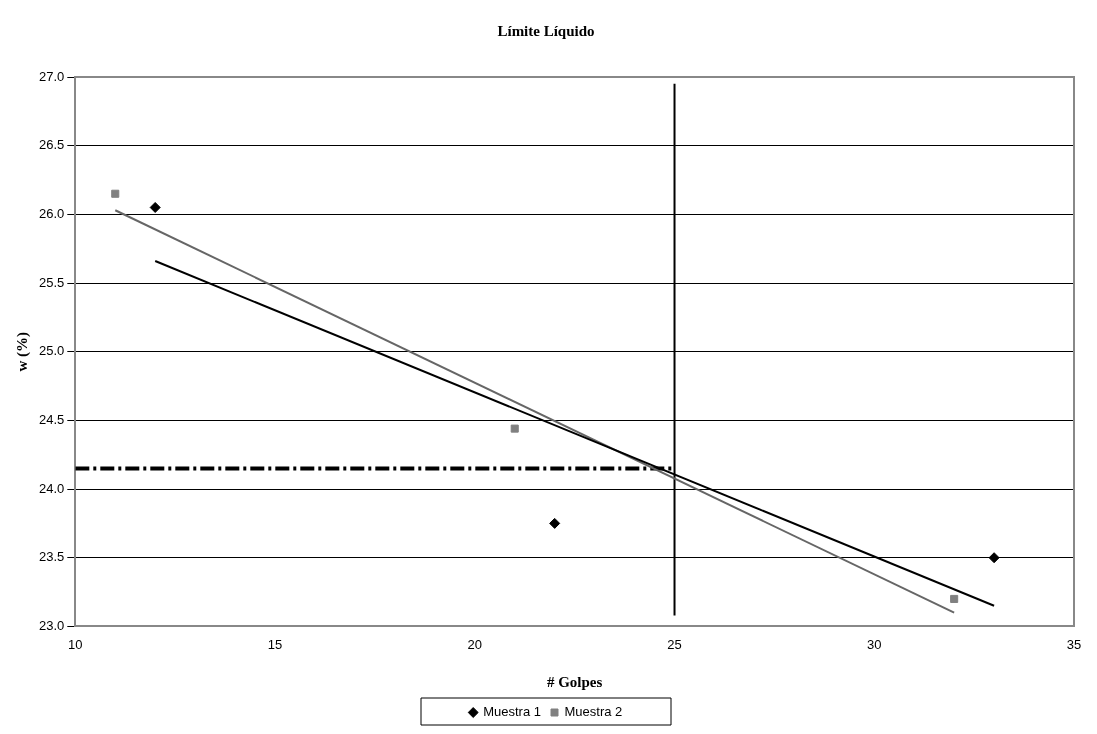 This screenshot has width=1097, height=734. Describe the element at coordinates (51, 557) in the screenshot. I see `y-tick-label: 23.5` at that location.